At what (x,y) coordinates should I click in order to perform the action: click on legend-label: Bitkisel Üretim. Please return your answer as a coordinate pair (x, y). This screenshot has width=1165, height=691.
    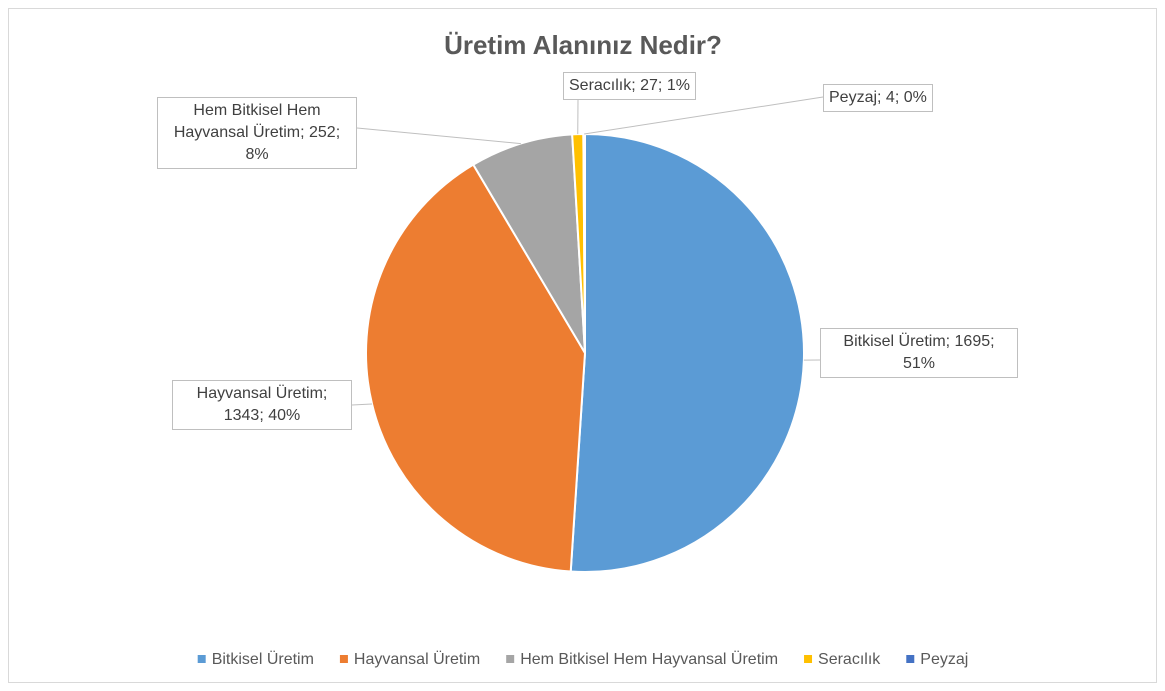
    Looking at the image, I should click on (263, 659).